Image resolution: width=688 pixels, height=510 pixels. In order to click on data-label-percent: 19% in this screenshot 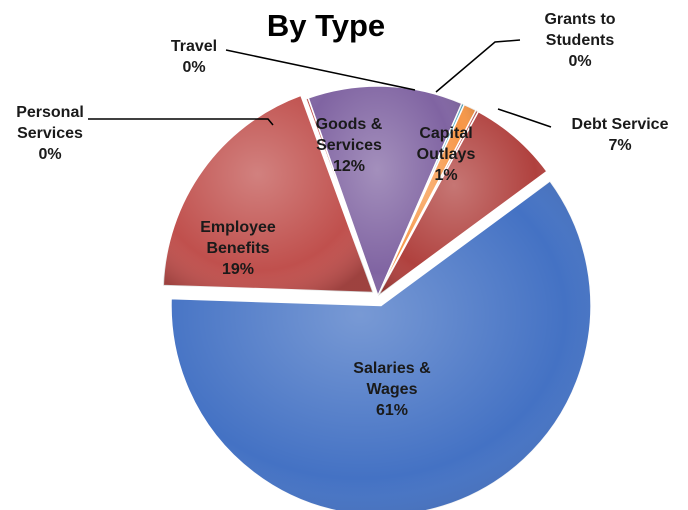, I will do `click(238, 269)`.